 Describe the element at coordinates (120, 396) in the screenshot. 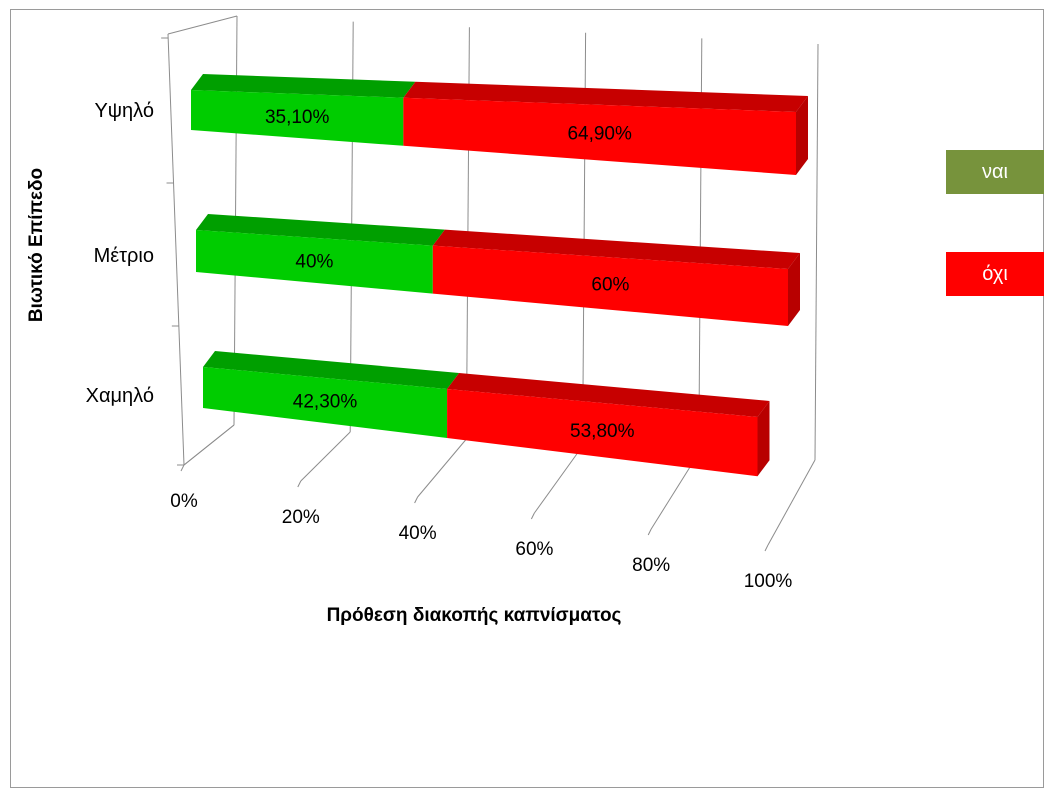

I see `category-label: Χαμηλό` at that location.